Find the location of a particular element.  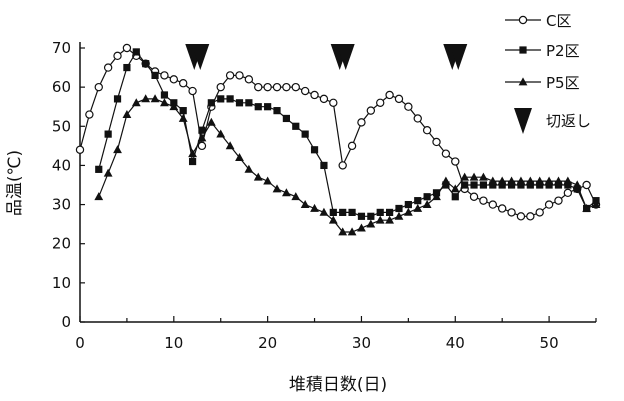

y-tick-label: 30 is located at coordinates (61, 205).